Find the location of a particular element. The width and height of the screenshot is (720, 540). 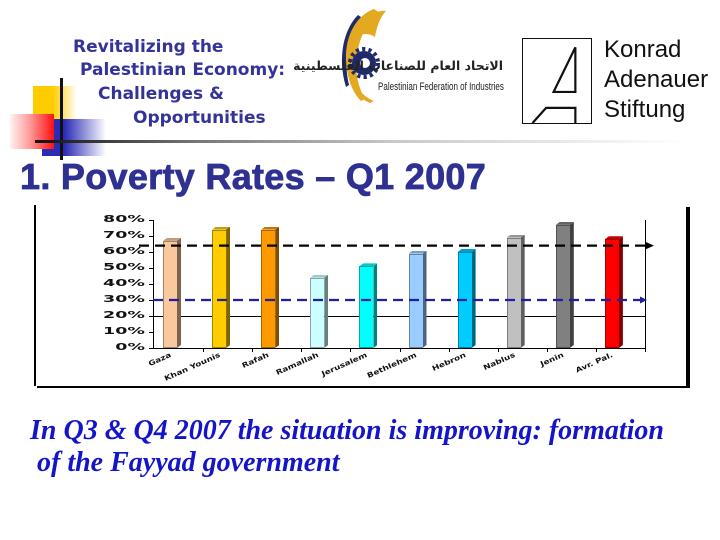

kas-logo-icon is located at coordinates (557, 81).